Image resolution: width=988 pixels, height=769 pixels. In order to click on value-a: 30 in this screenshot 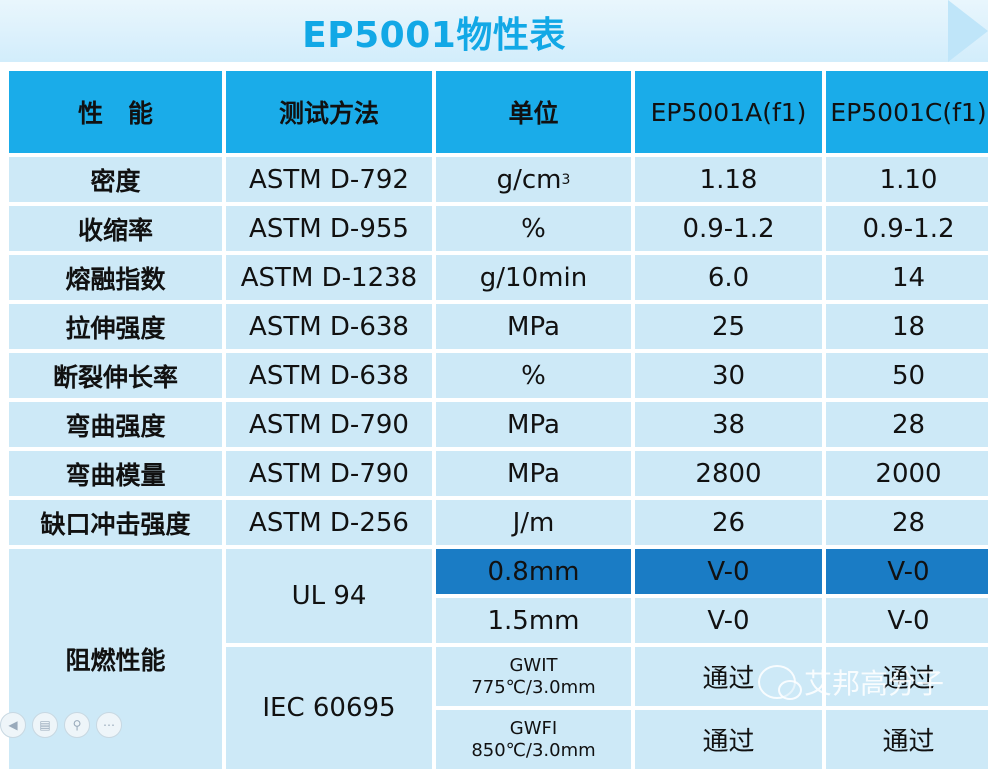, I will do `click(728, 375)`.